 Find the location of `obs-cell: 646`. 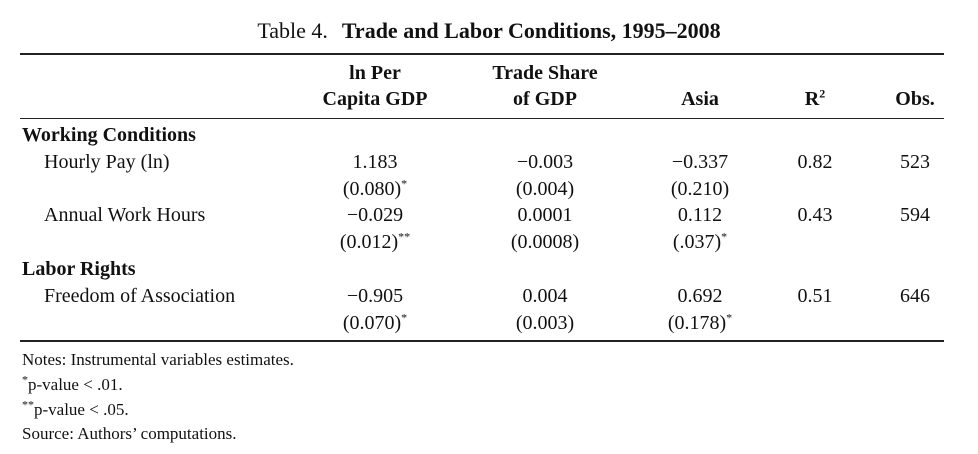

obs-cell: 646 is located at coordinates (915, 296).